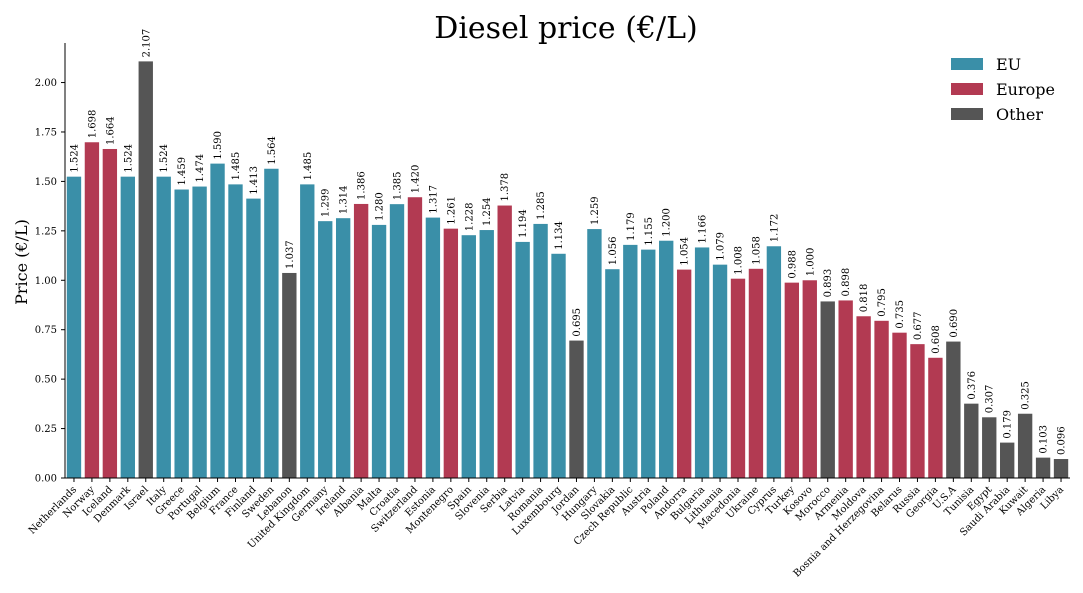 This screenshot has width=1083, height=593. Describe the element at coordinates (326, 203) in the screenshot. I see `bar-value-label: 1.299` at that location.